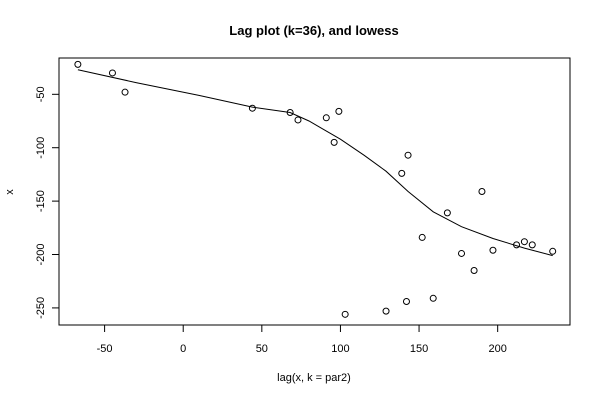 This screenshot has height=400, width=599. What do you see at coordinates (41, 148) in the screenshot?
I see `y-tick-label: -100` at bounding box center [41, 148].